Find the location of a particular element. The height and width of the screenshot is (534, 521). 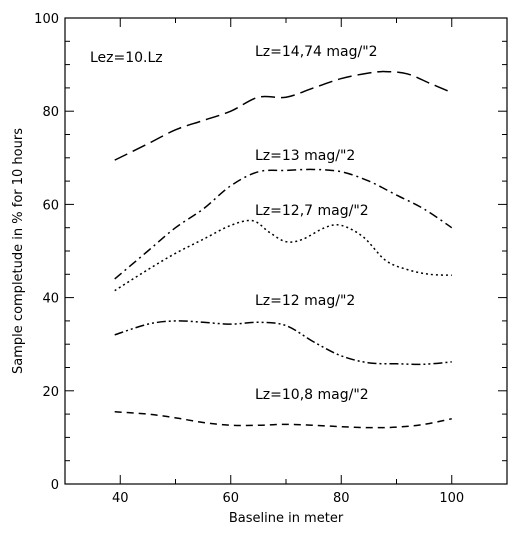

x-axis-title: Baseline in meter is located at coordinates (286, 518).